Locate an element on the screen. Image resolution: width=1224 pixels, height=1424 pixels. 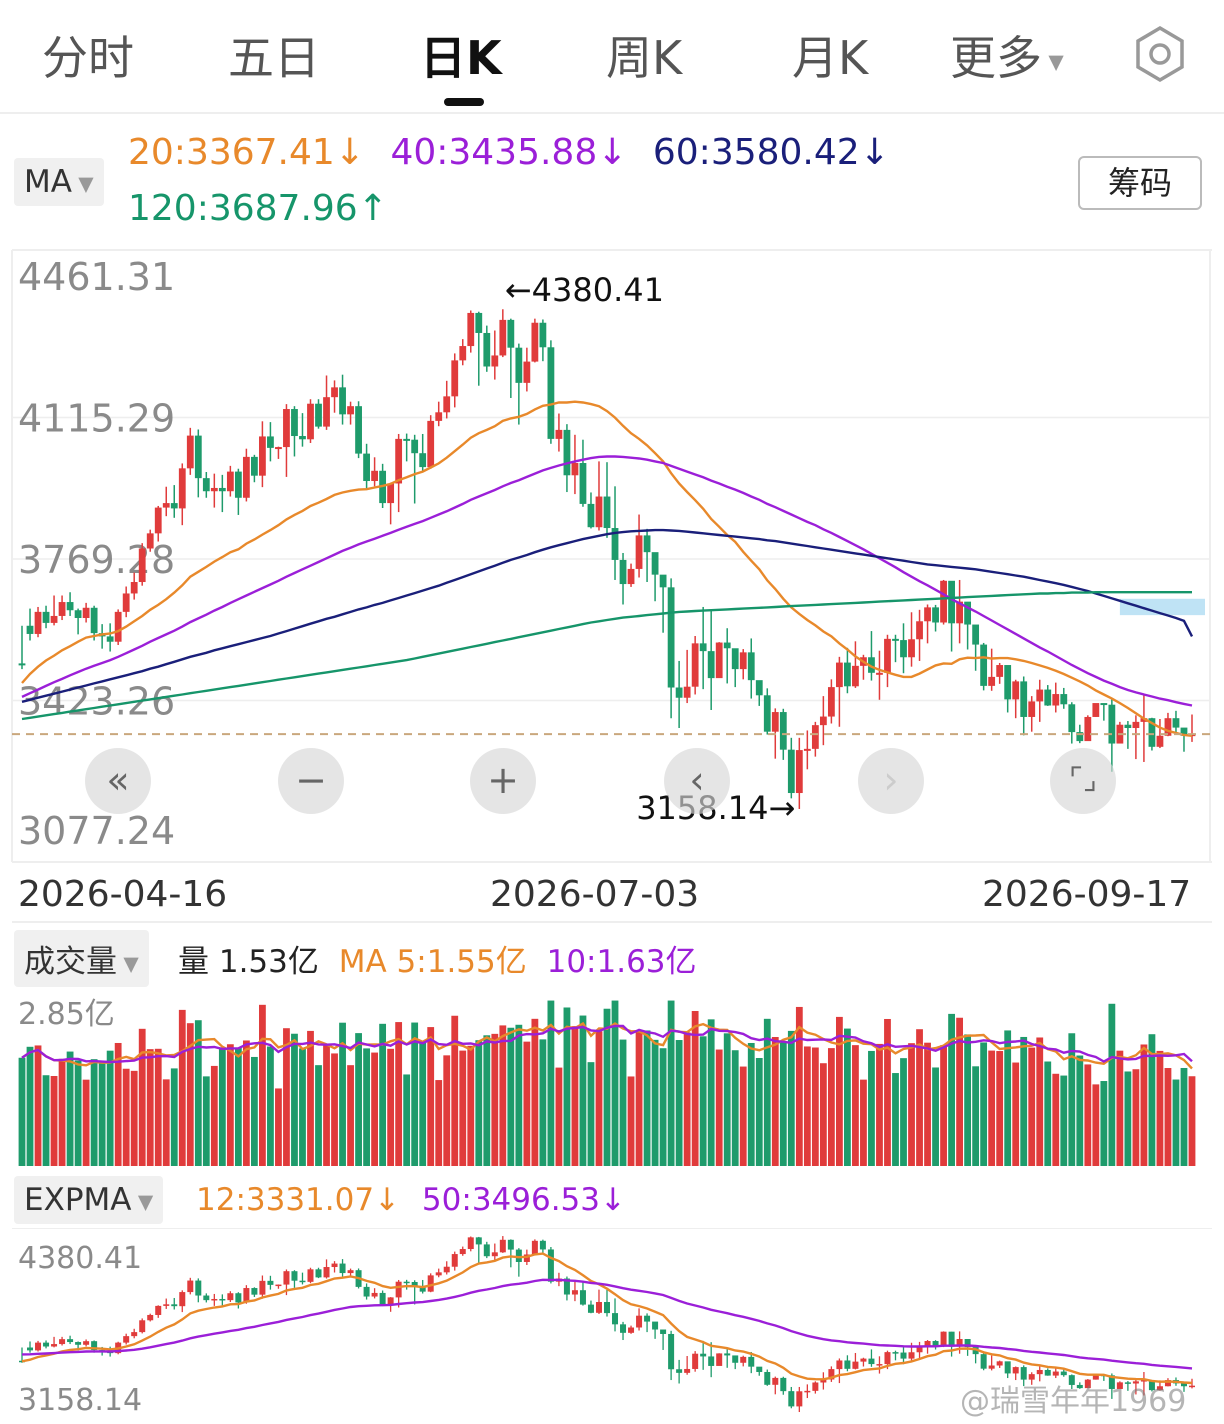
step-forward-button: › is located at coordinates (891, 781).